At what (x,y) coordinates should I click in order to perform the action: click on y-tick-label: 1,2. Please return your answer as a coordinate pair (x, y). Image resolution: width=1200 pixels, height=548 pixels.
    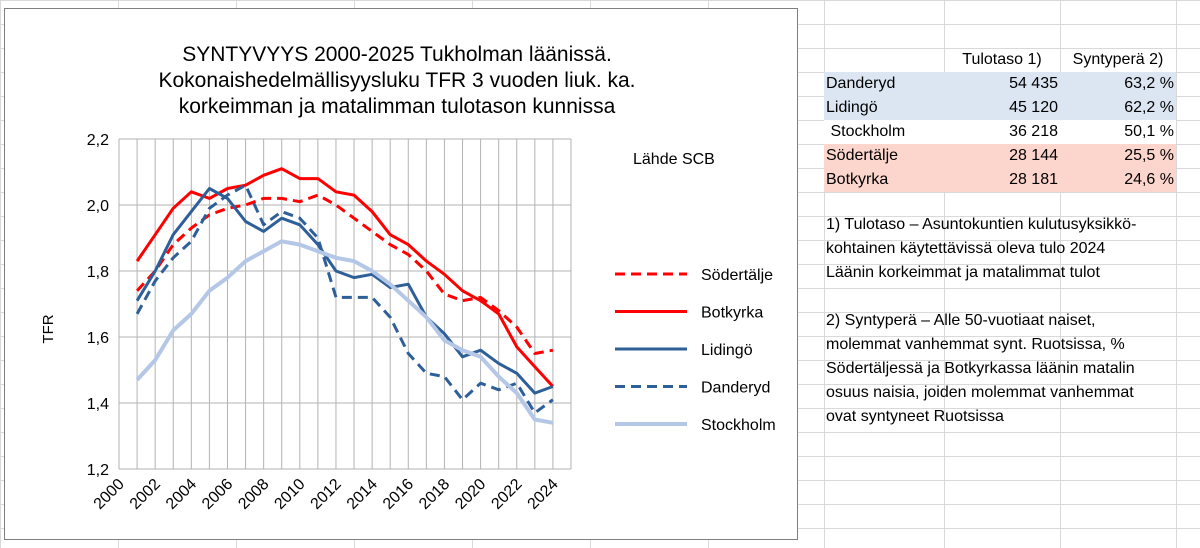
    Looking at the image, I should click on (98, 470).